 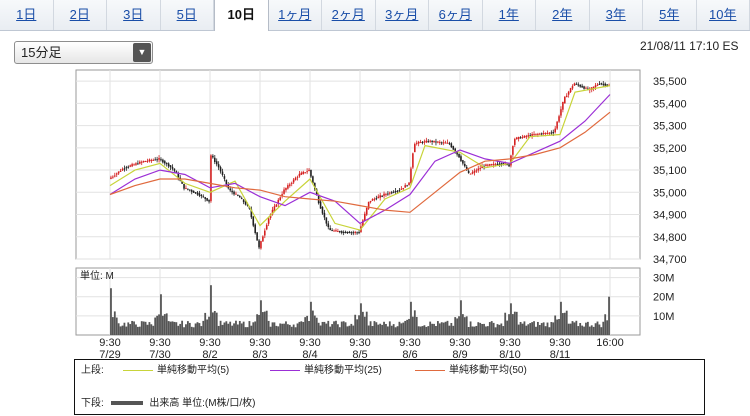 What do you see at coordinates (295, 15) in the screenshot?
I see `tab-5: 1ヶ月` at bounding box center [295, 15].